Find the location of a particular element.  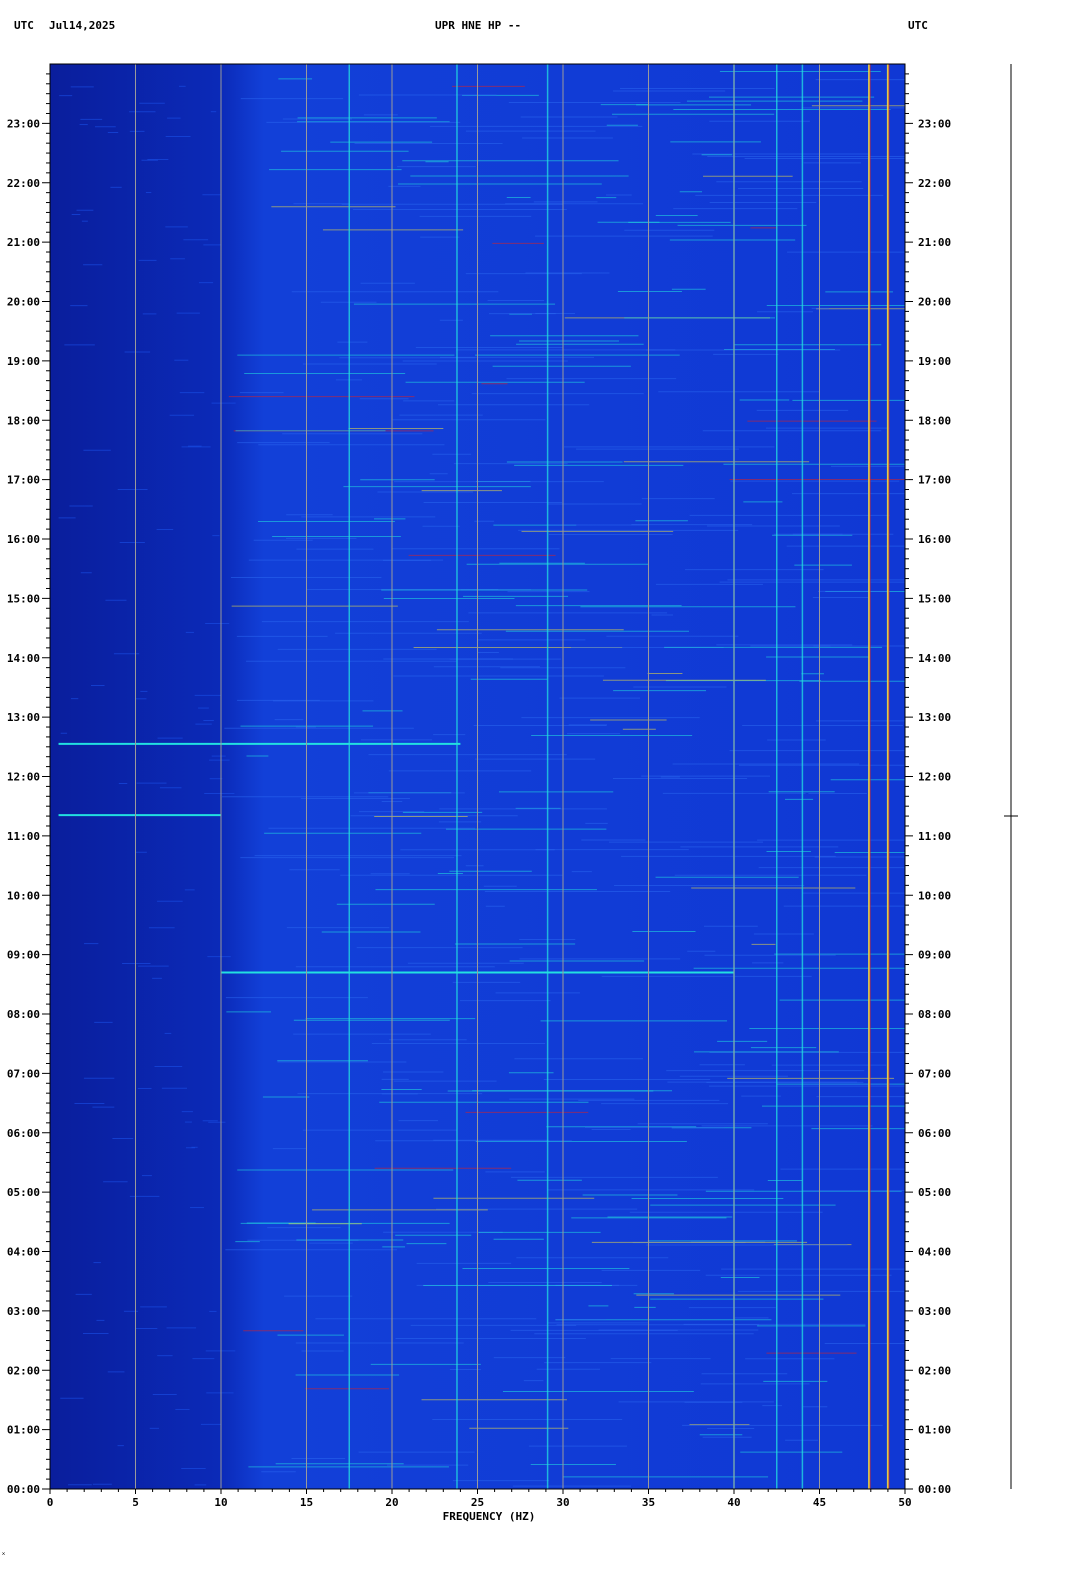

y-tick-label-left: 15:00 is located at coordinates (23, 598).